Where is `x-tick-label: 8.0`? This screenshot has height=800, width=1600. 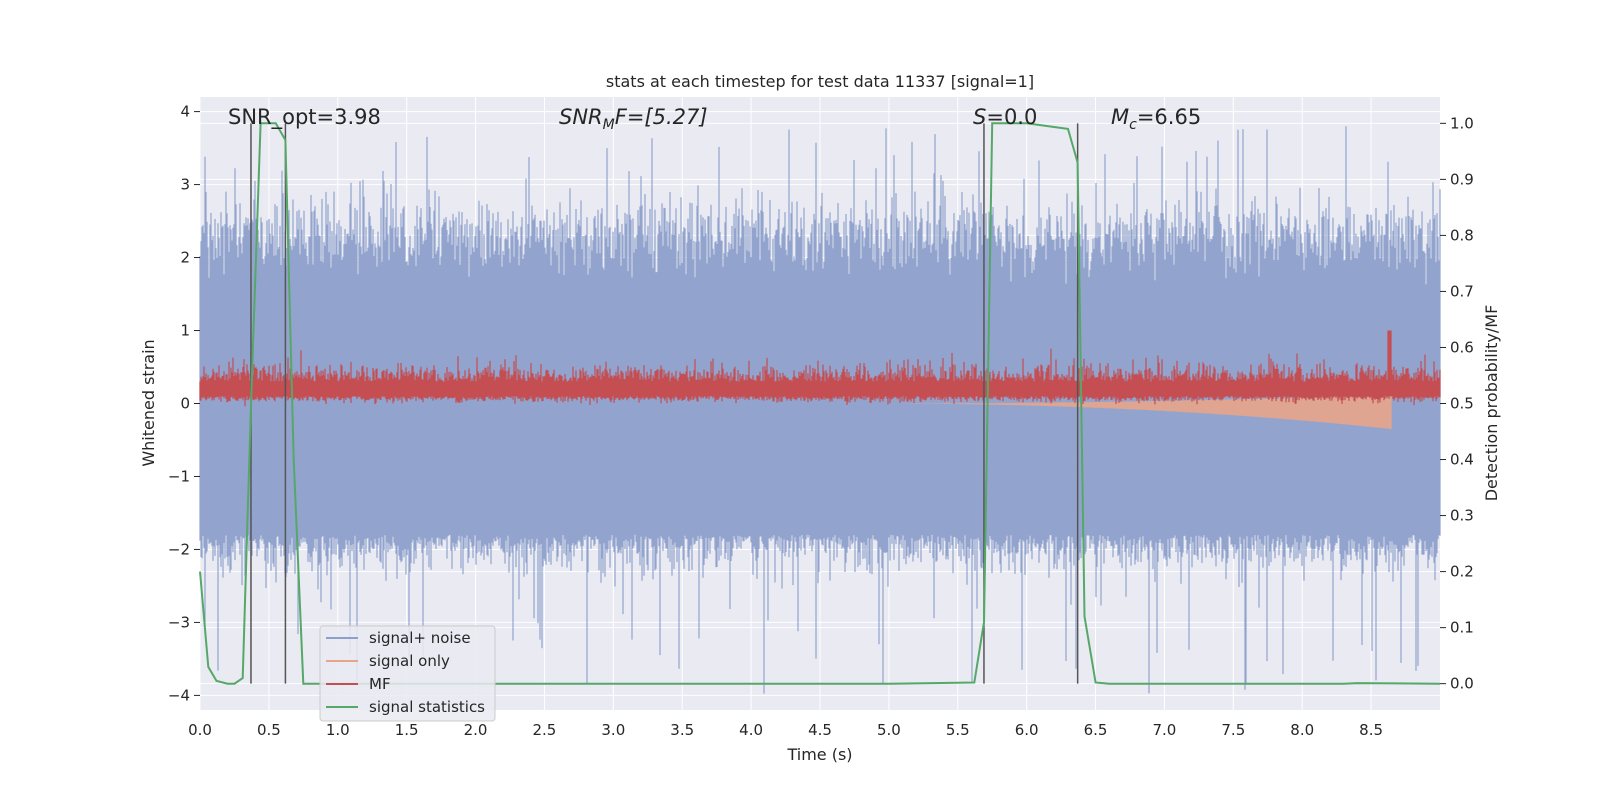 x-tick-label: 8.0 is located at coordinates (1302, 730).